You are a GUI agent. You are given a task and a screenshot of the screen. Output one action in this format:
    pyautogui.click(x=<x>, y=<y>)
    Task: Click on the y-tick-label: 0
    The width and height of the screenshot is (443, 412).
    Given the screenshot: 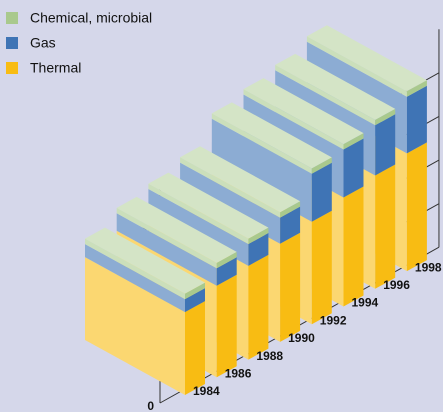 What is the action you would take?
    pyautogui.click(x=150, y=405)
    